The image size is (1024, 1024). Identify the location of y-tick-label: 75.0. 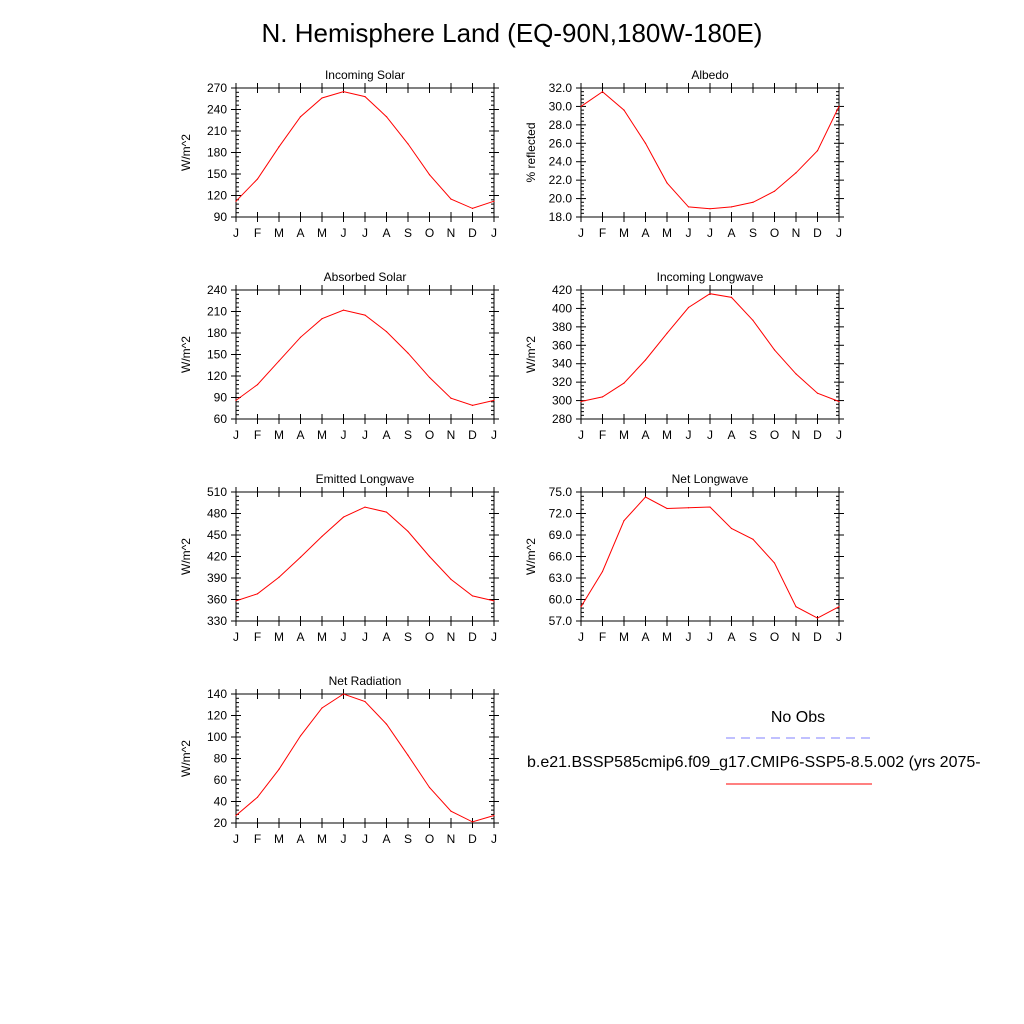
(561, 492).